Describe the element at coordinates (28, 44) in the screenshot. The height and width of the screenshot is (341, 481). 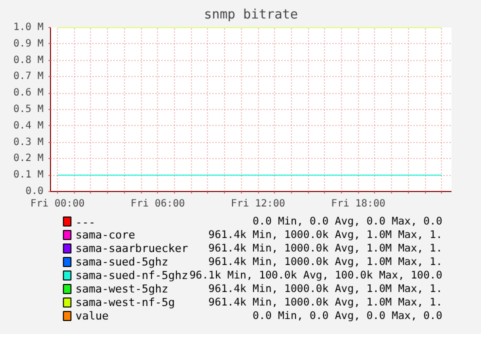
I see `y-tick-label: 0.9 M` at that location.